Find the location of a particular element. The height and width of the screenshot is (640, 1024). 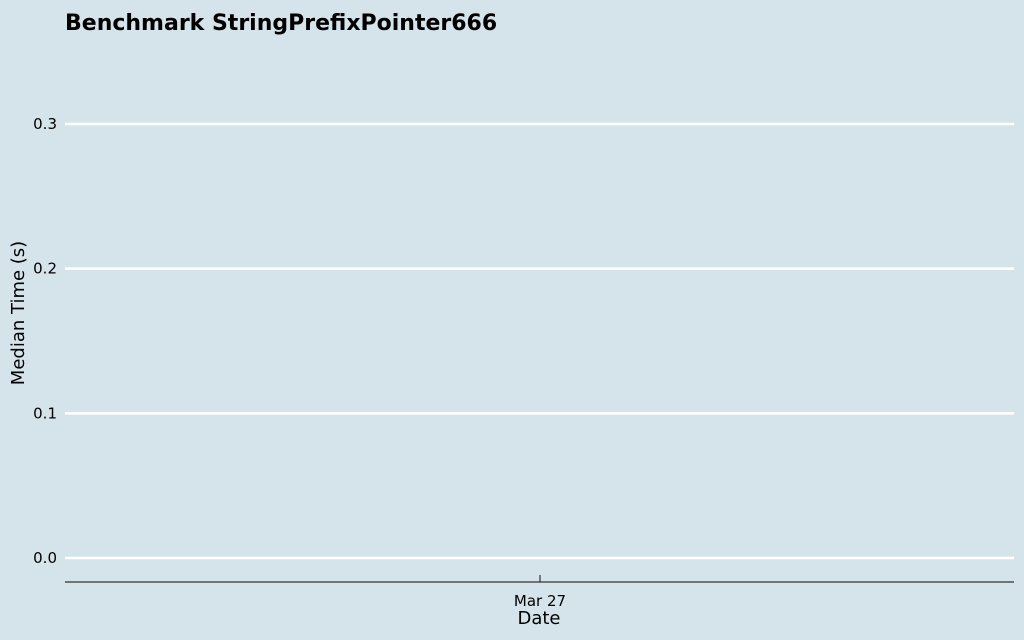

y-tick-label: 0.1 is located at coordinates (45, 413).